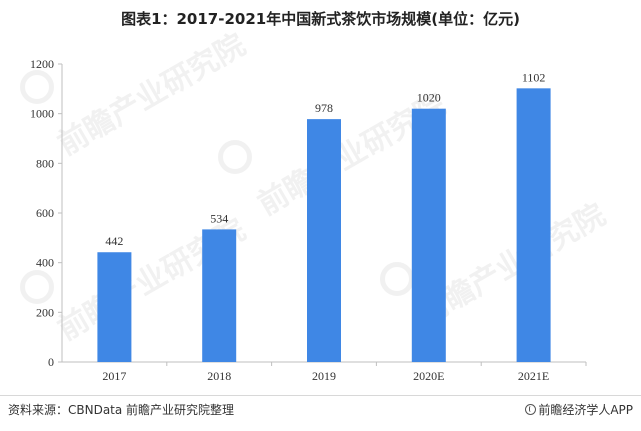 The width and height of the screenshot is (641, 431). What do you see at coordinates (324, 376) in the screenshot?
I see `x-tick-label: 2019` at bounding box center [324, 376].